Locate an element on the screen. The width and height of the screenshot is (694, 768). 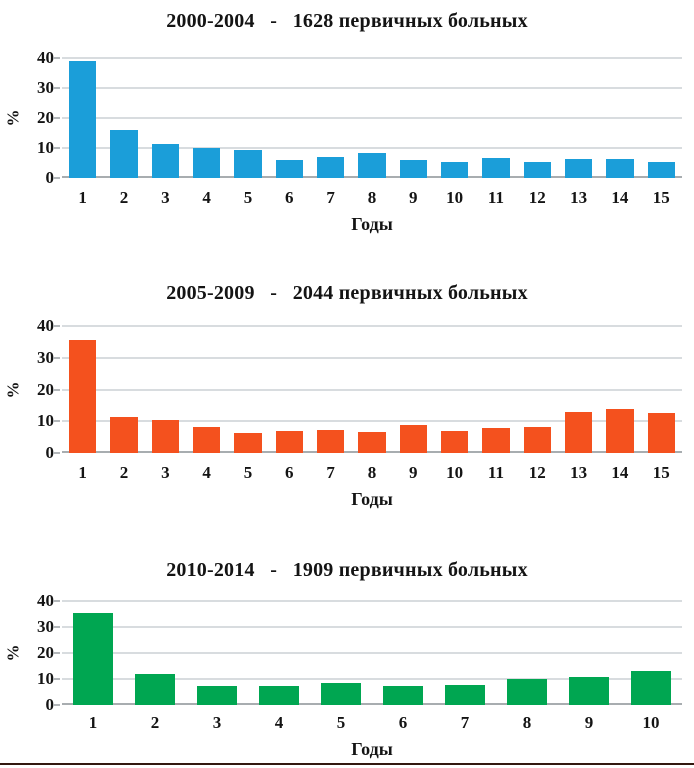
x-tick-labels: 1 2 3 4 5 6 7 8 9 10 is located at coordinates (372, 723).